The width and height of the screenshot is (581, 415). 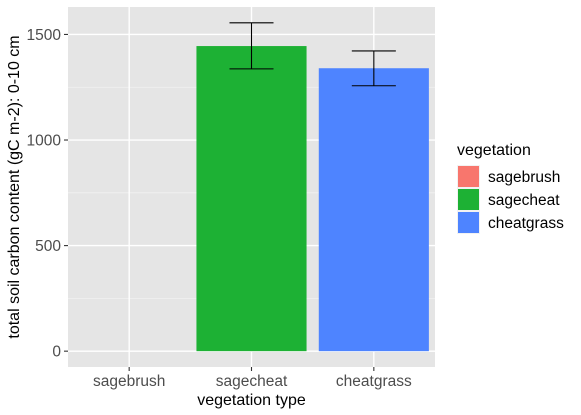 What do you see at coordinates (129, 381) in the screenshot?
I see `x-tick-label: sagebrush` at bounding box center [129, 381].